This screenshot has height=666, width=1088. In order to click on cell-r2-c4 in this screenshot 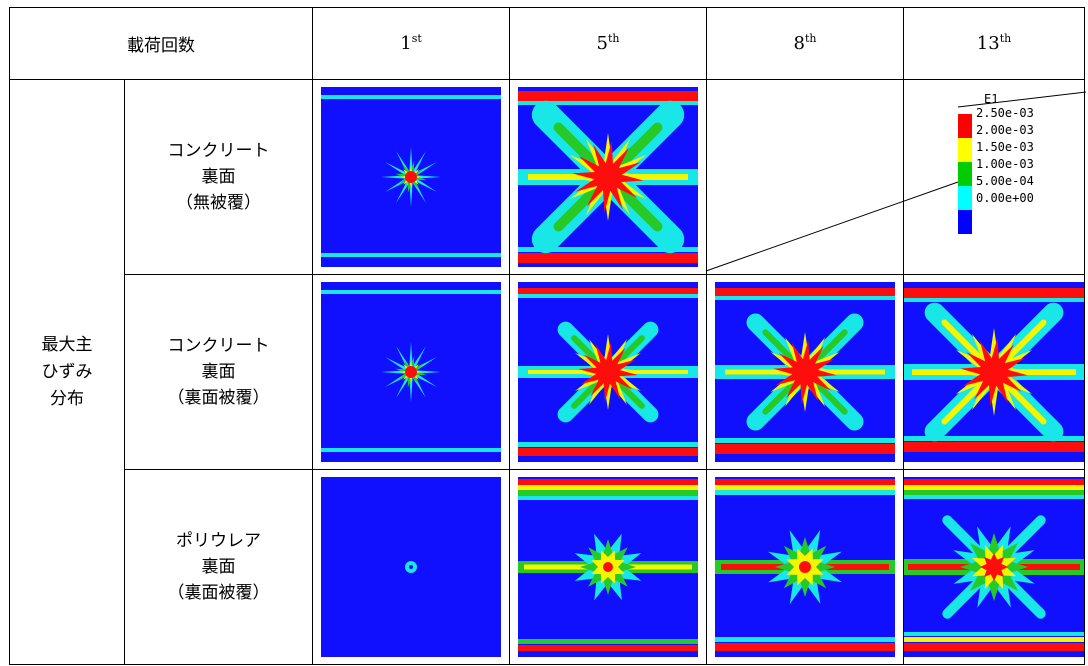, I will do `click(994, 372)`.